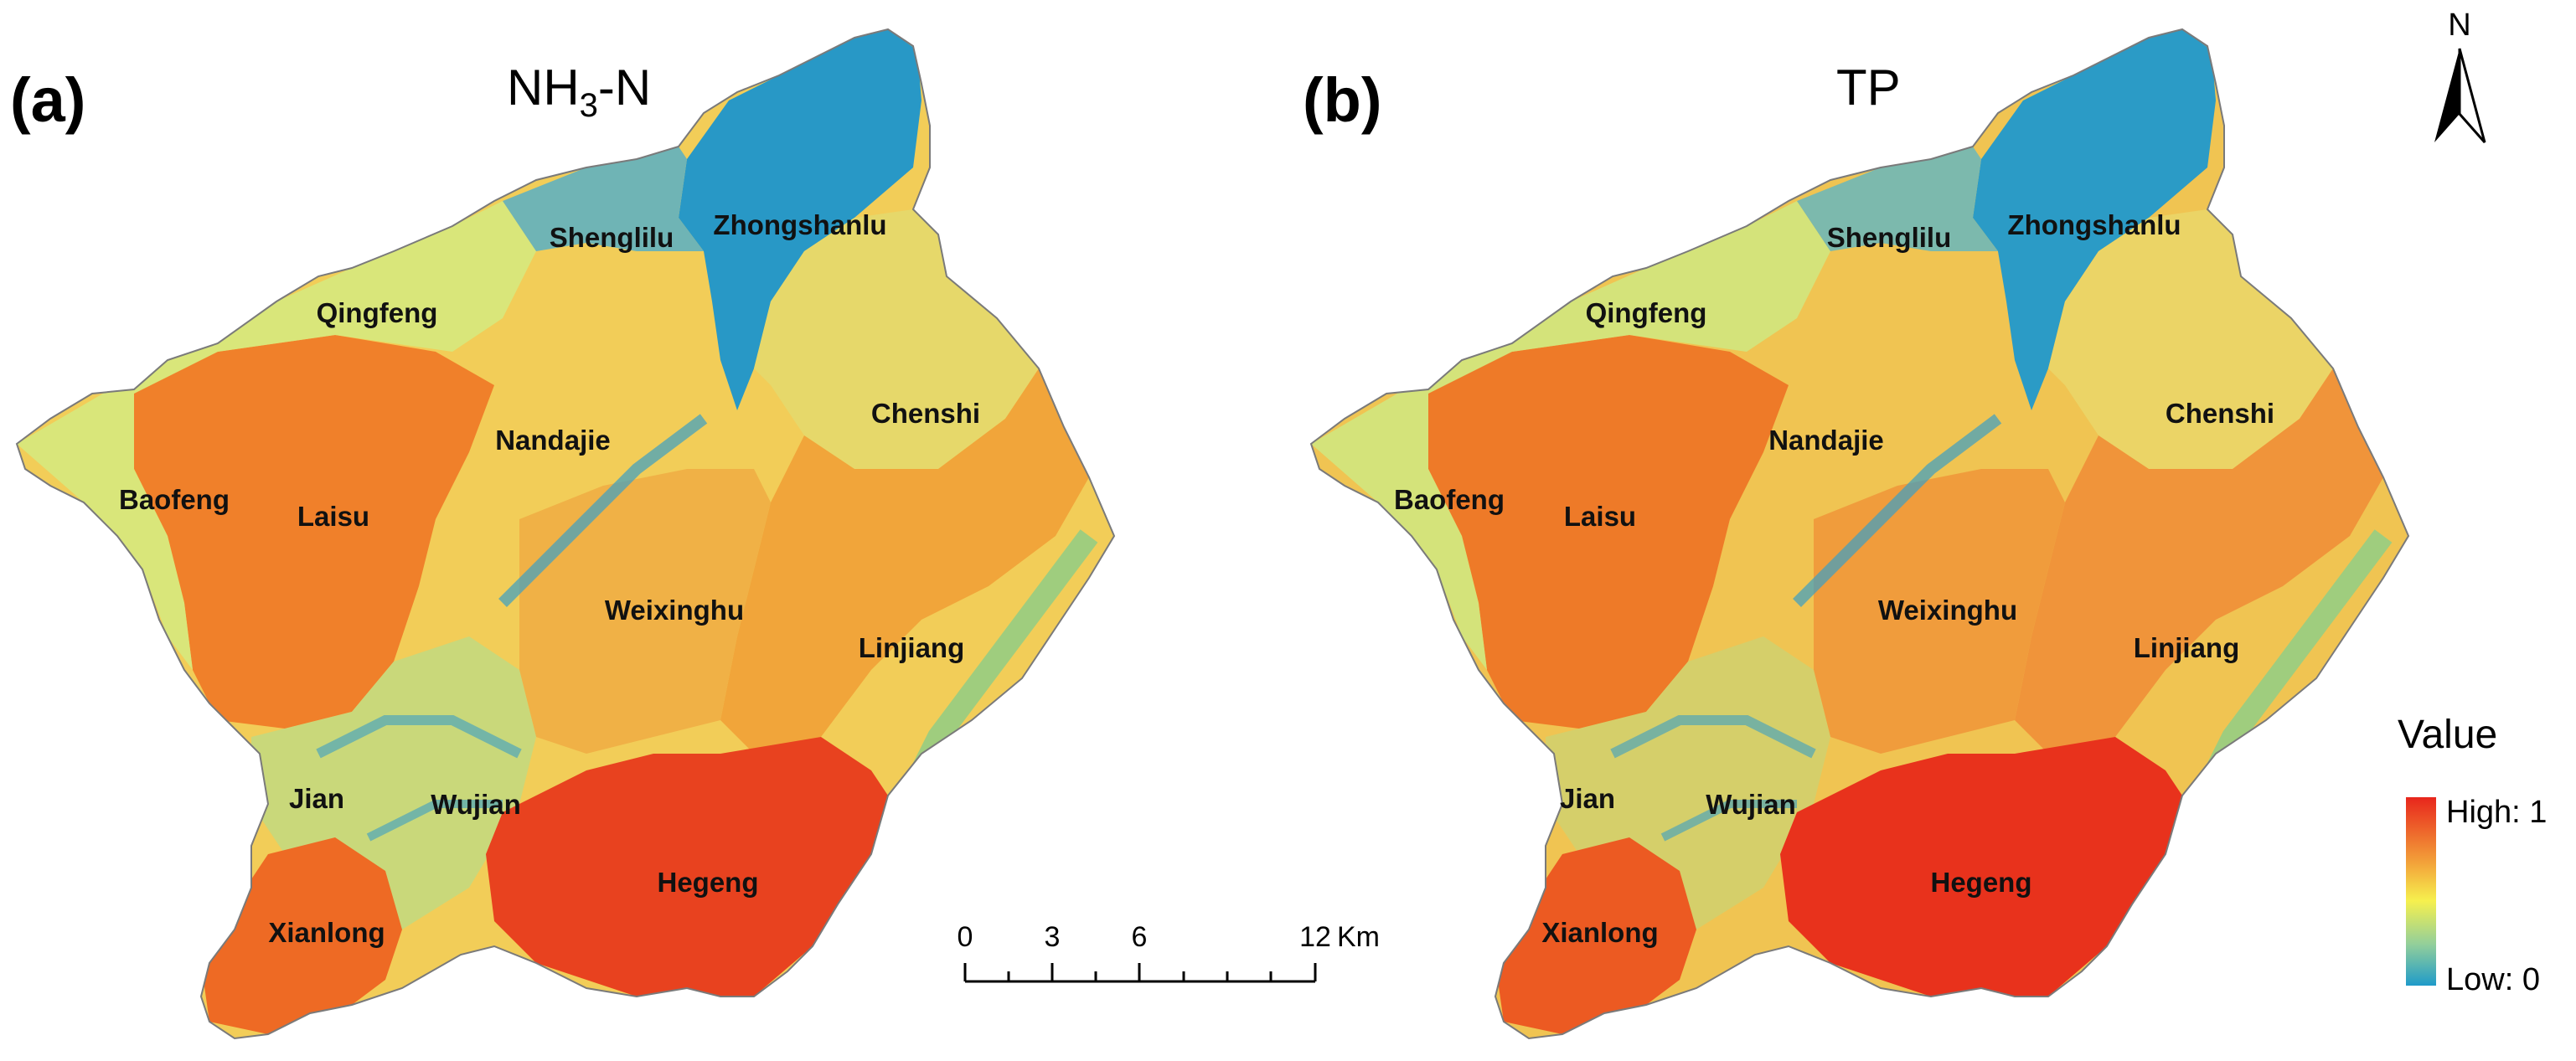 This screenshot has height=1061, width=2576. What do you see at coordinates (965, 937) in the screenshot?
I see `scale-tick-0: 0` at bounding box center [965, 937].